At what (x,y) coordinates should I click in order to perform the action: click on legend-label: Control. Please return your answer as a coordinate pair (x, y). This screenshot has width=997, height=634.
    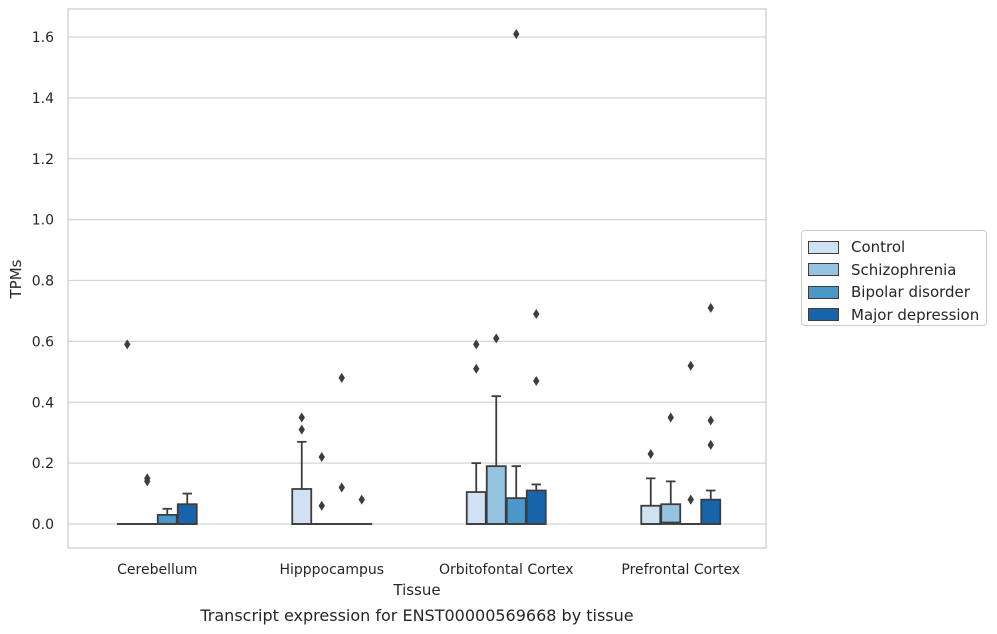
    Looking at the image, I should click on (878, 247).